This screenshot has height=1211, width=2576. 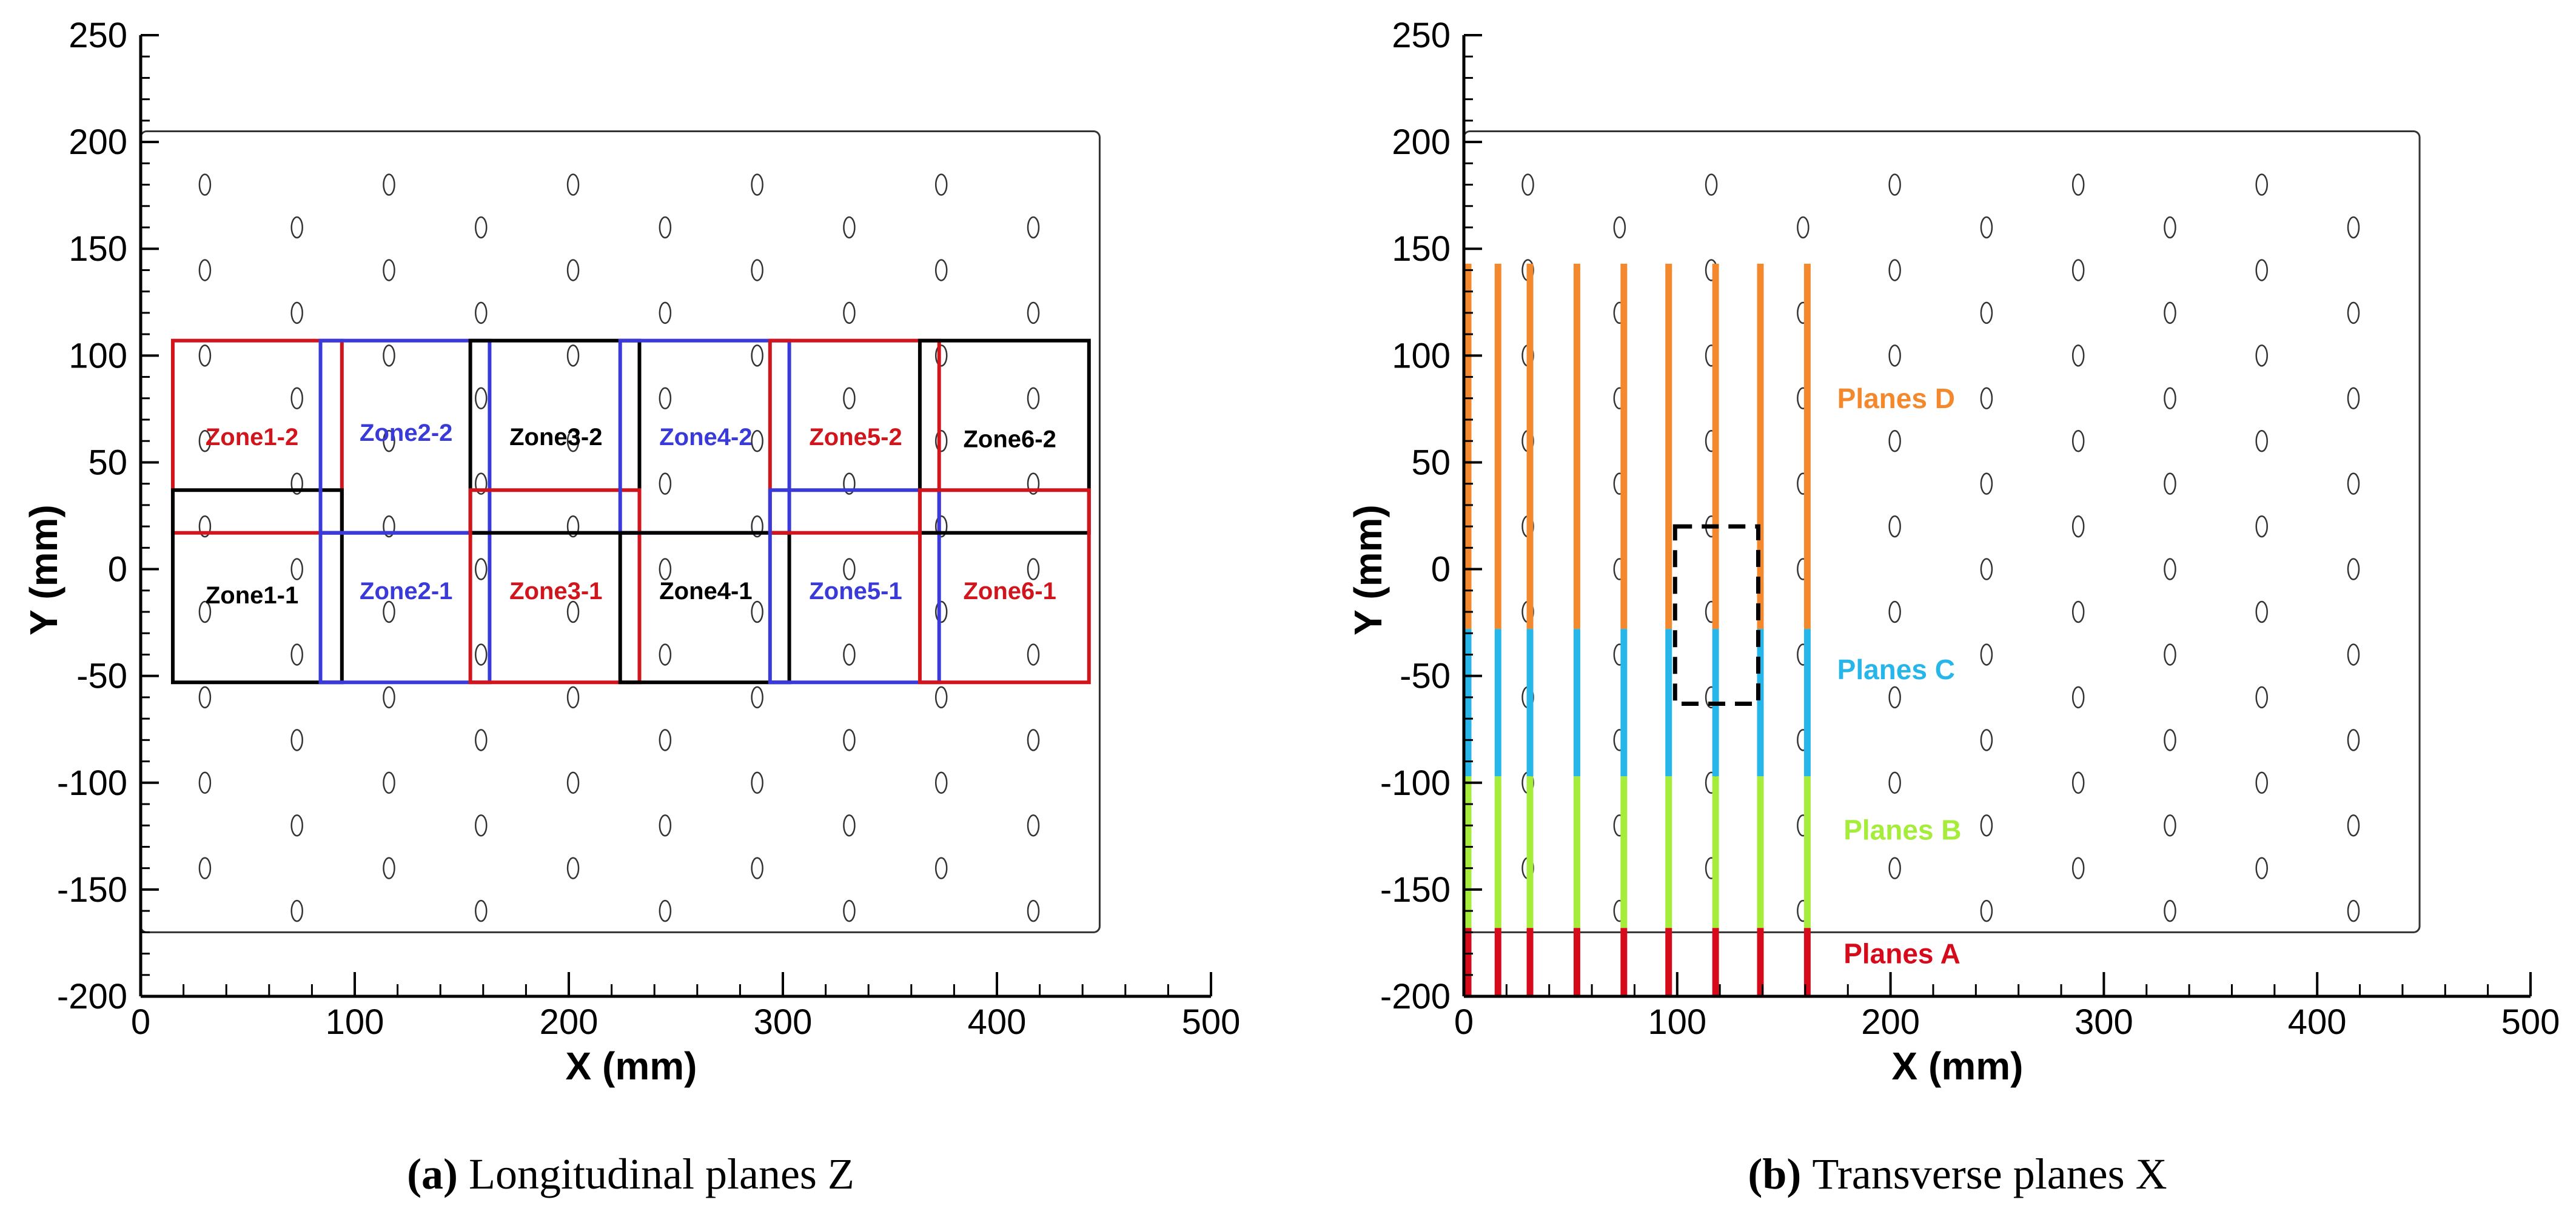 What do you see at coordinates (1422, 355) in the screenshot?
I see `panel-b-y-tick-label: 100` at bounding box center [1422, 355].